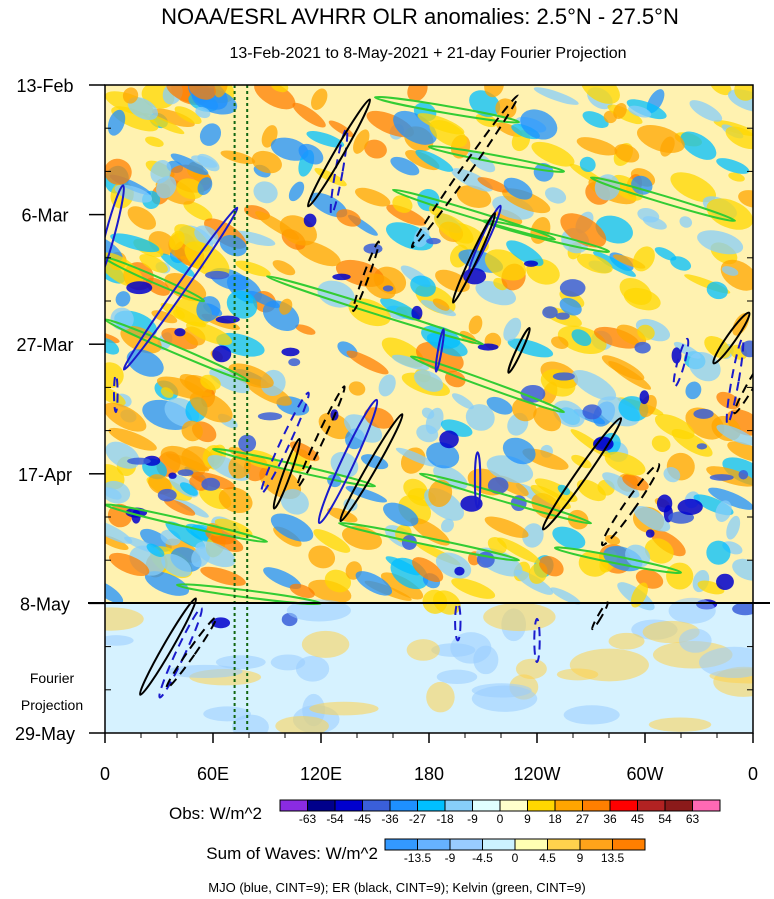 The height and width of the screenshot is (899, 774). Describe the element at coordinates (213, 774) in the screenshot. I see `x-tick-label-1: 60E` at that location.